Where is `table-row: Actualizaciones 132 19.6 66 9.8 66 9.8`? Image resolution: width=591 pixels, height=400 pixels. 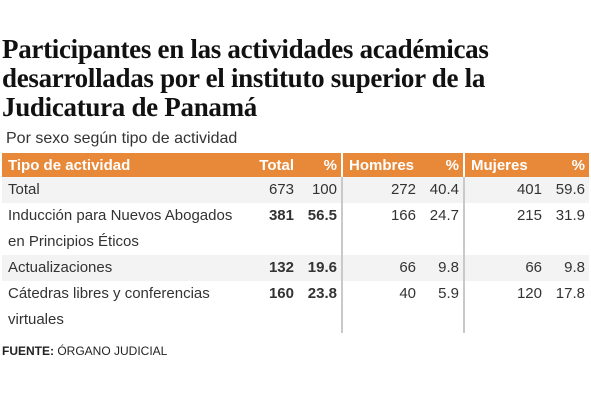
table-row: Actualizaciones 132 19.6 66 9.8 66 9.8 is located at coordinates (295, 268).